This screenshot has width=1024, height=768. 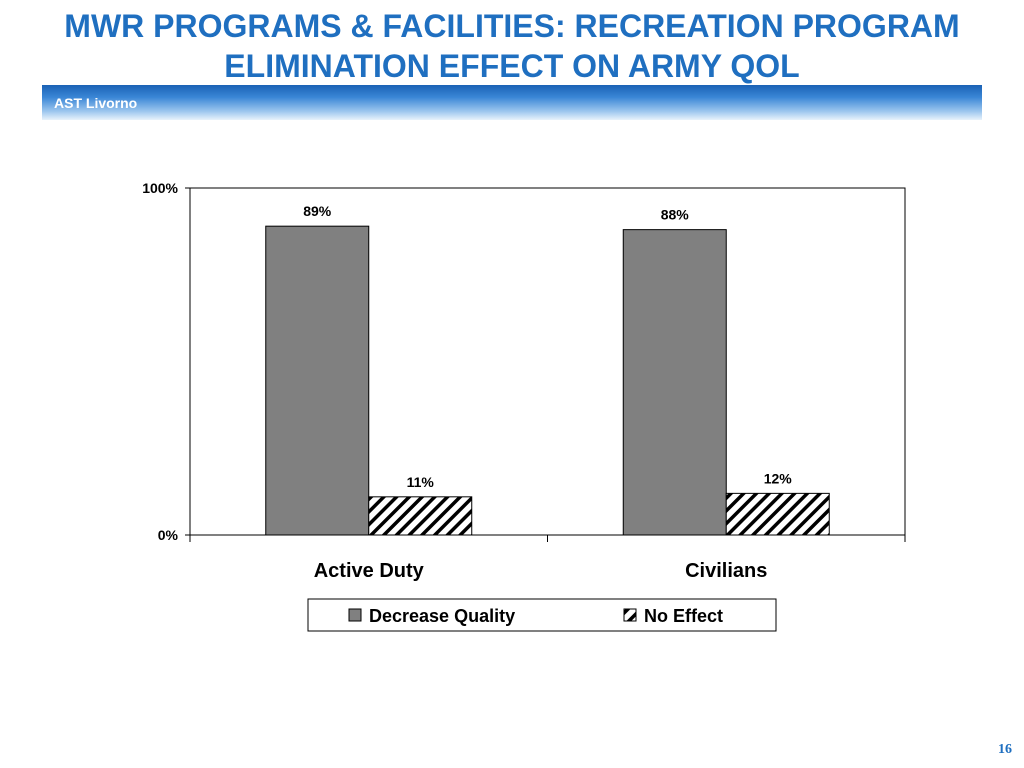 I want to click on x-category-label: Civilians, so click(x=726, y=571).